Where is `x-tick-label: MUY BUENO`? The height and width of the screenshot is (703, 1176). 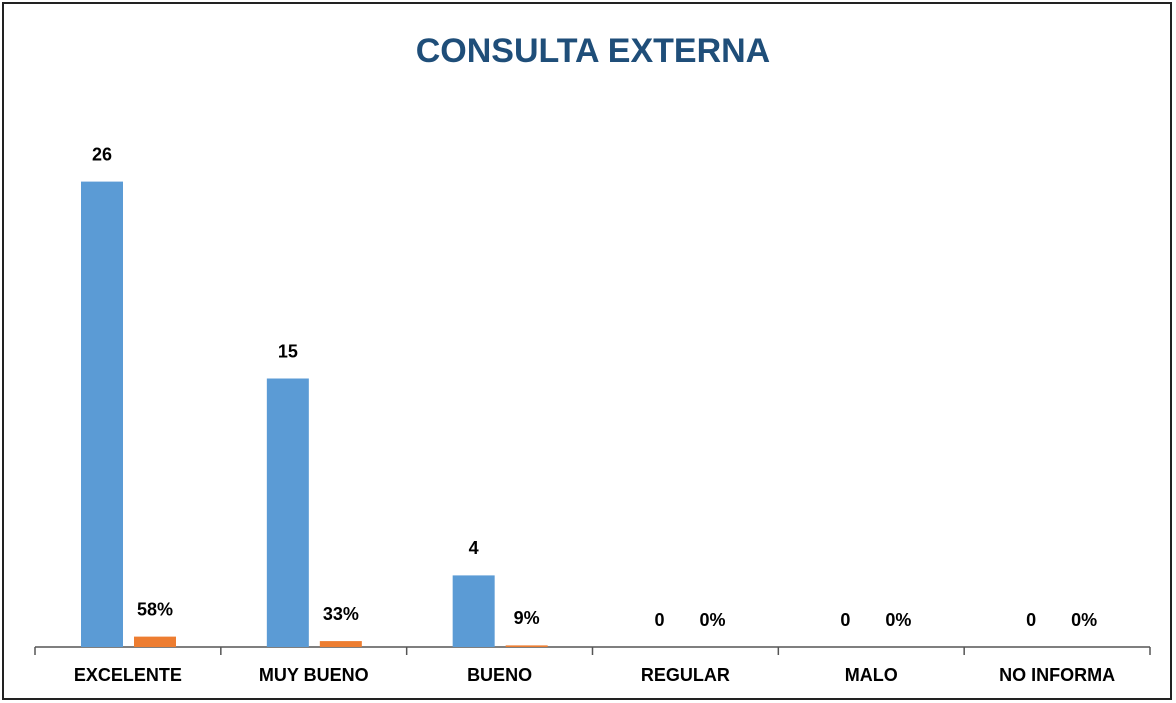
x-tick-label: MUY BUENO is located at coordinates (314, 675).